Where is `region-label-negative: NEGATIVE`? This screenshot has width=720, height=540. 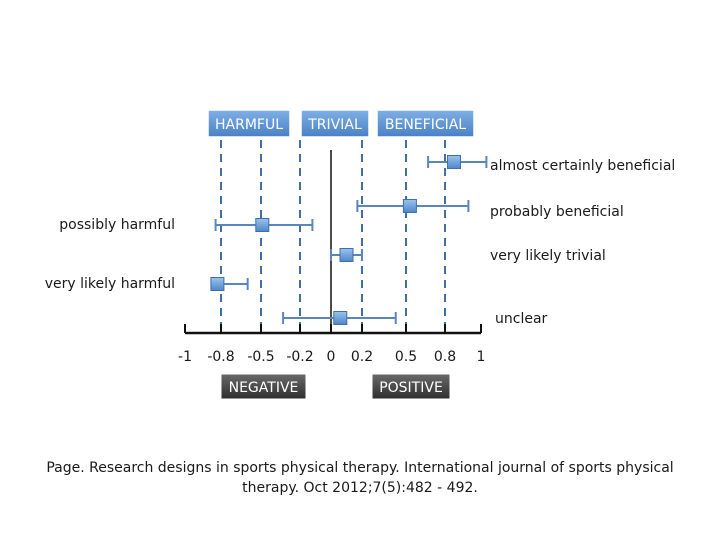
region-label-negative: NEGATIVE is located at coordinates (264, 388).